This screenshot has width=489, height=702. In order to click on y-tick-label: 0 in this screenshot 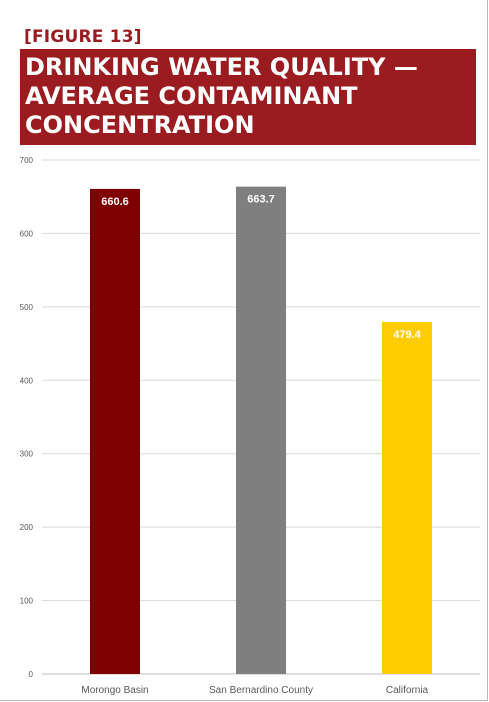, I will do `click(31, 674)`.